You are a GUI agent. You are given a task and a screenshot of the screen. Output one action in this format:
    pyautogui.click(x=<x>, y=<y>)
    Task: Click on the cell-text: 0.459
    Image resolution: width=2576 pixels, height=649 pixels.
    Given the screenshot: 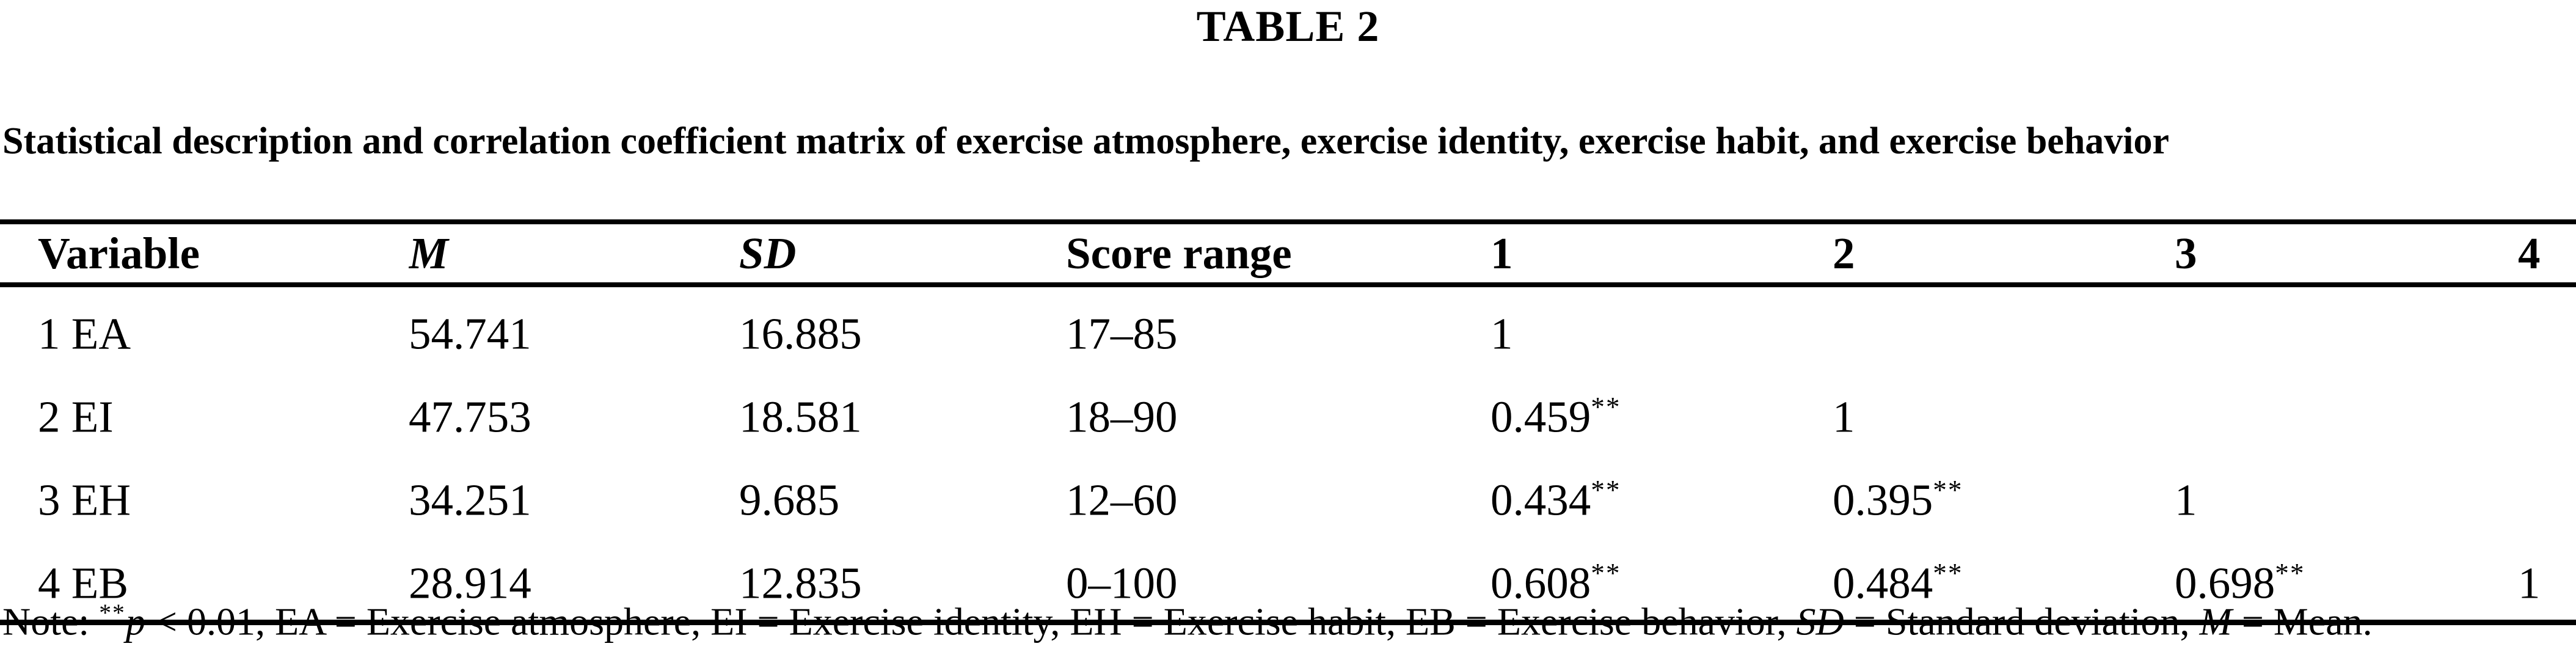 What is the action you would take?
    pyautogui.click(x=1541, y=417)
    